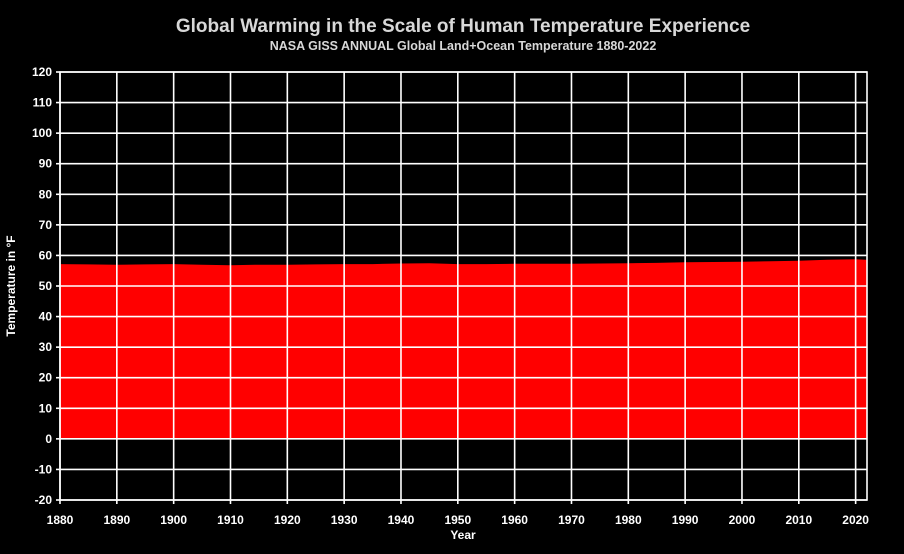  What do you see at coordinates (46, 255) in the screenshot?
I see `y-tick-label: 60` at bounding box center [46, 255].